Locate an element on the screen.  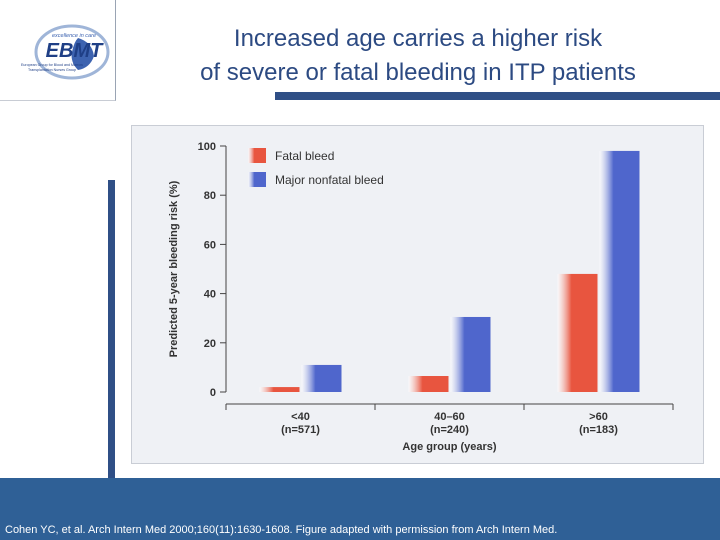
y-axis-title: Predicted 5-year bleeding risk (%) is located at coordinates (174, 268).